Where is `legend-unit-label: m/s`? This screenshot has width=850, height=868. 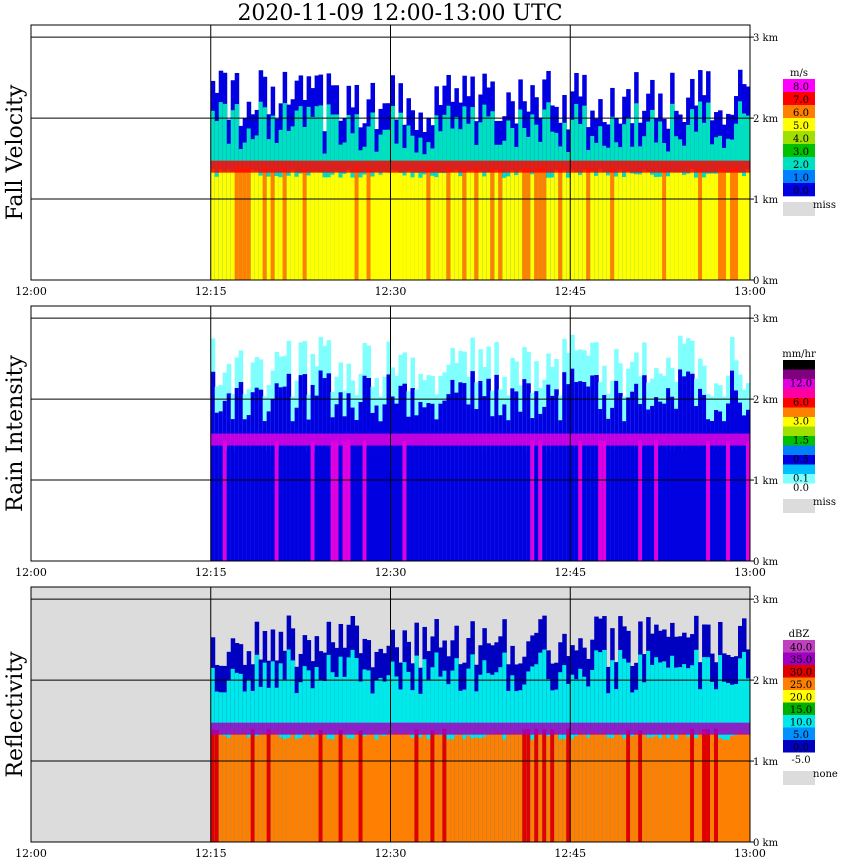 legend-unit-label: m/s is located at coordinates (799, 73).